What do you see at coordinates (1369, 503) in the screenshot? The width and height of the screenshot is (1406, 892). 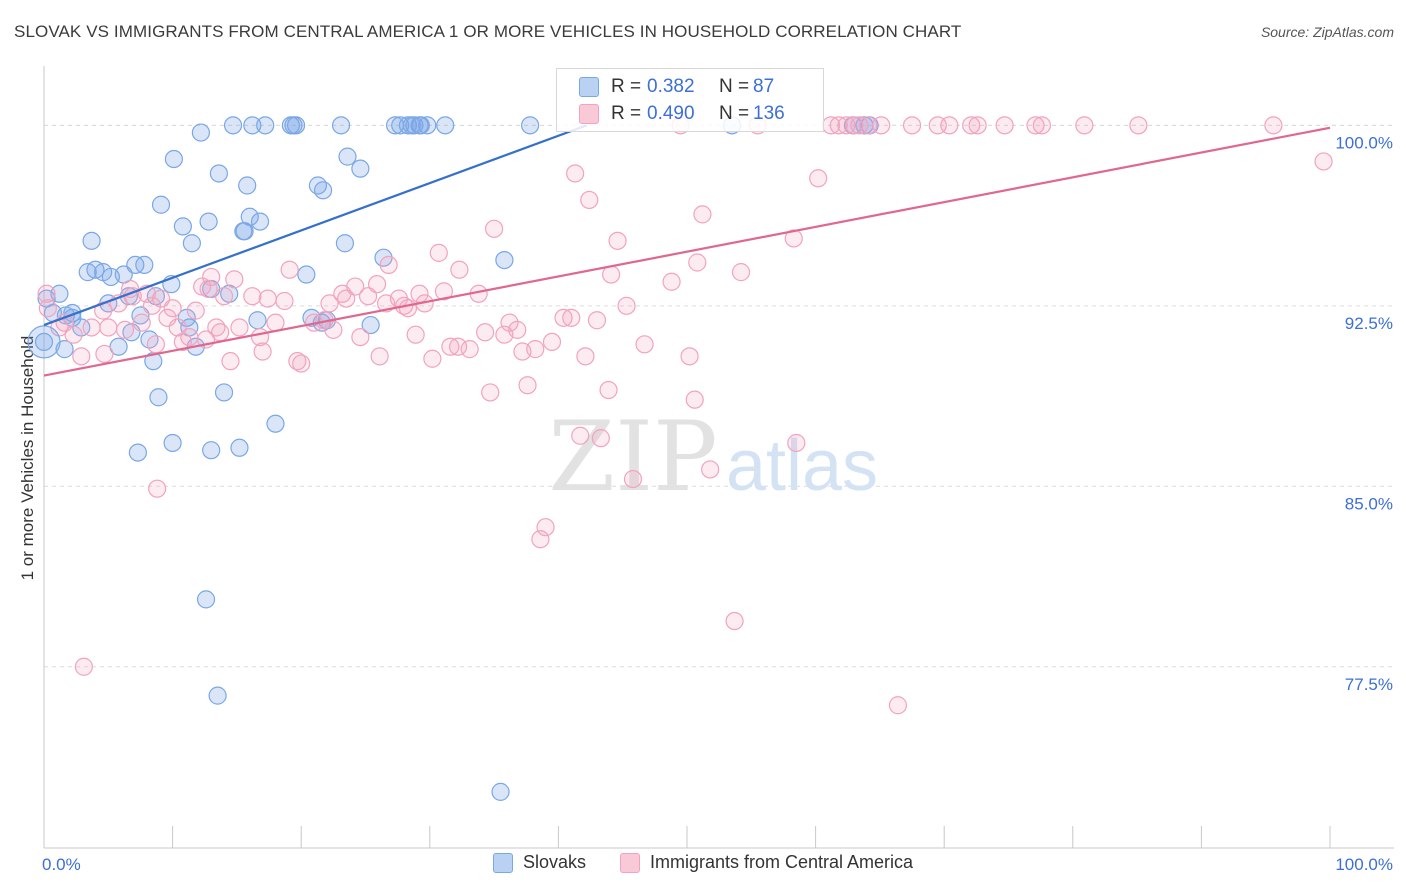 I see `y-tick-label: 85.0%` at bounding box center [1369, 503].